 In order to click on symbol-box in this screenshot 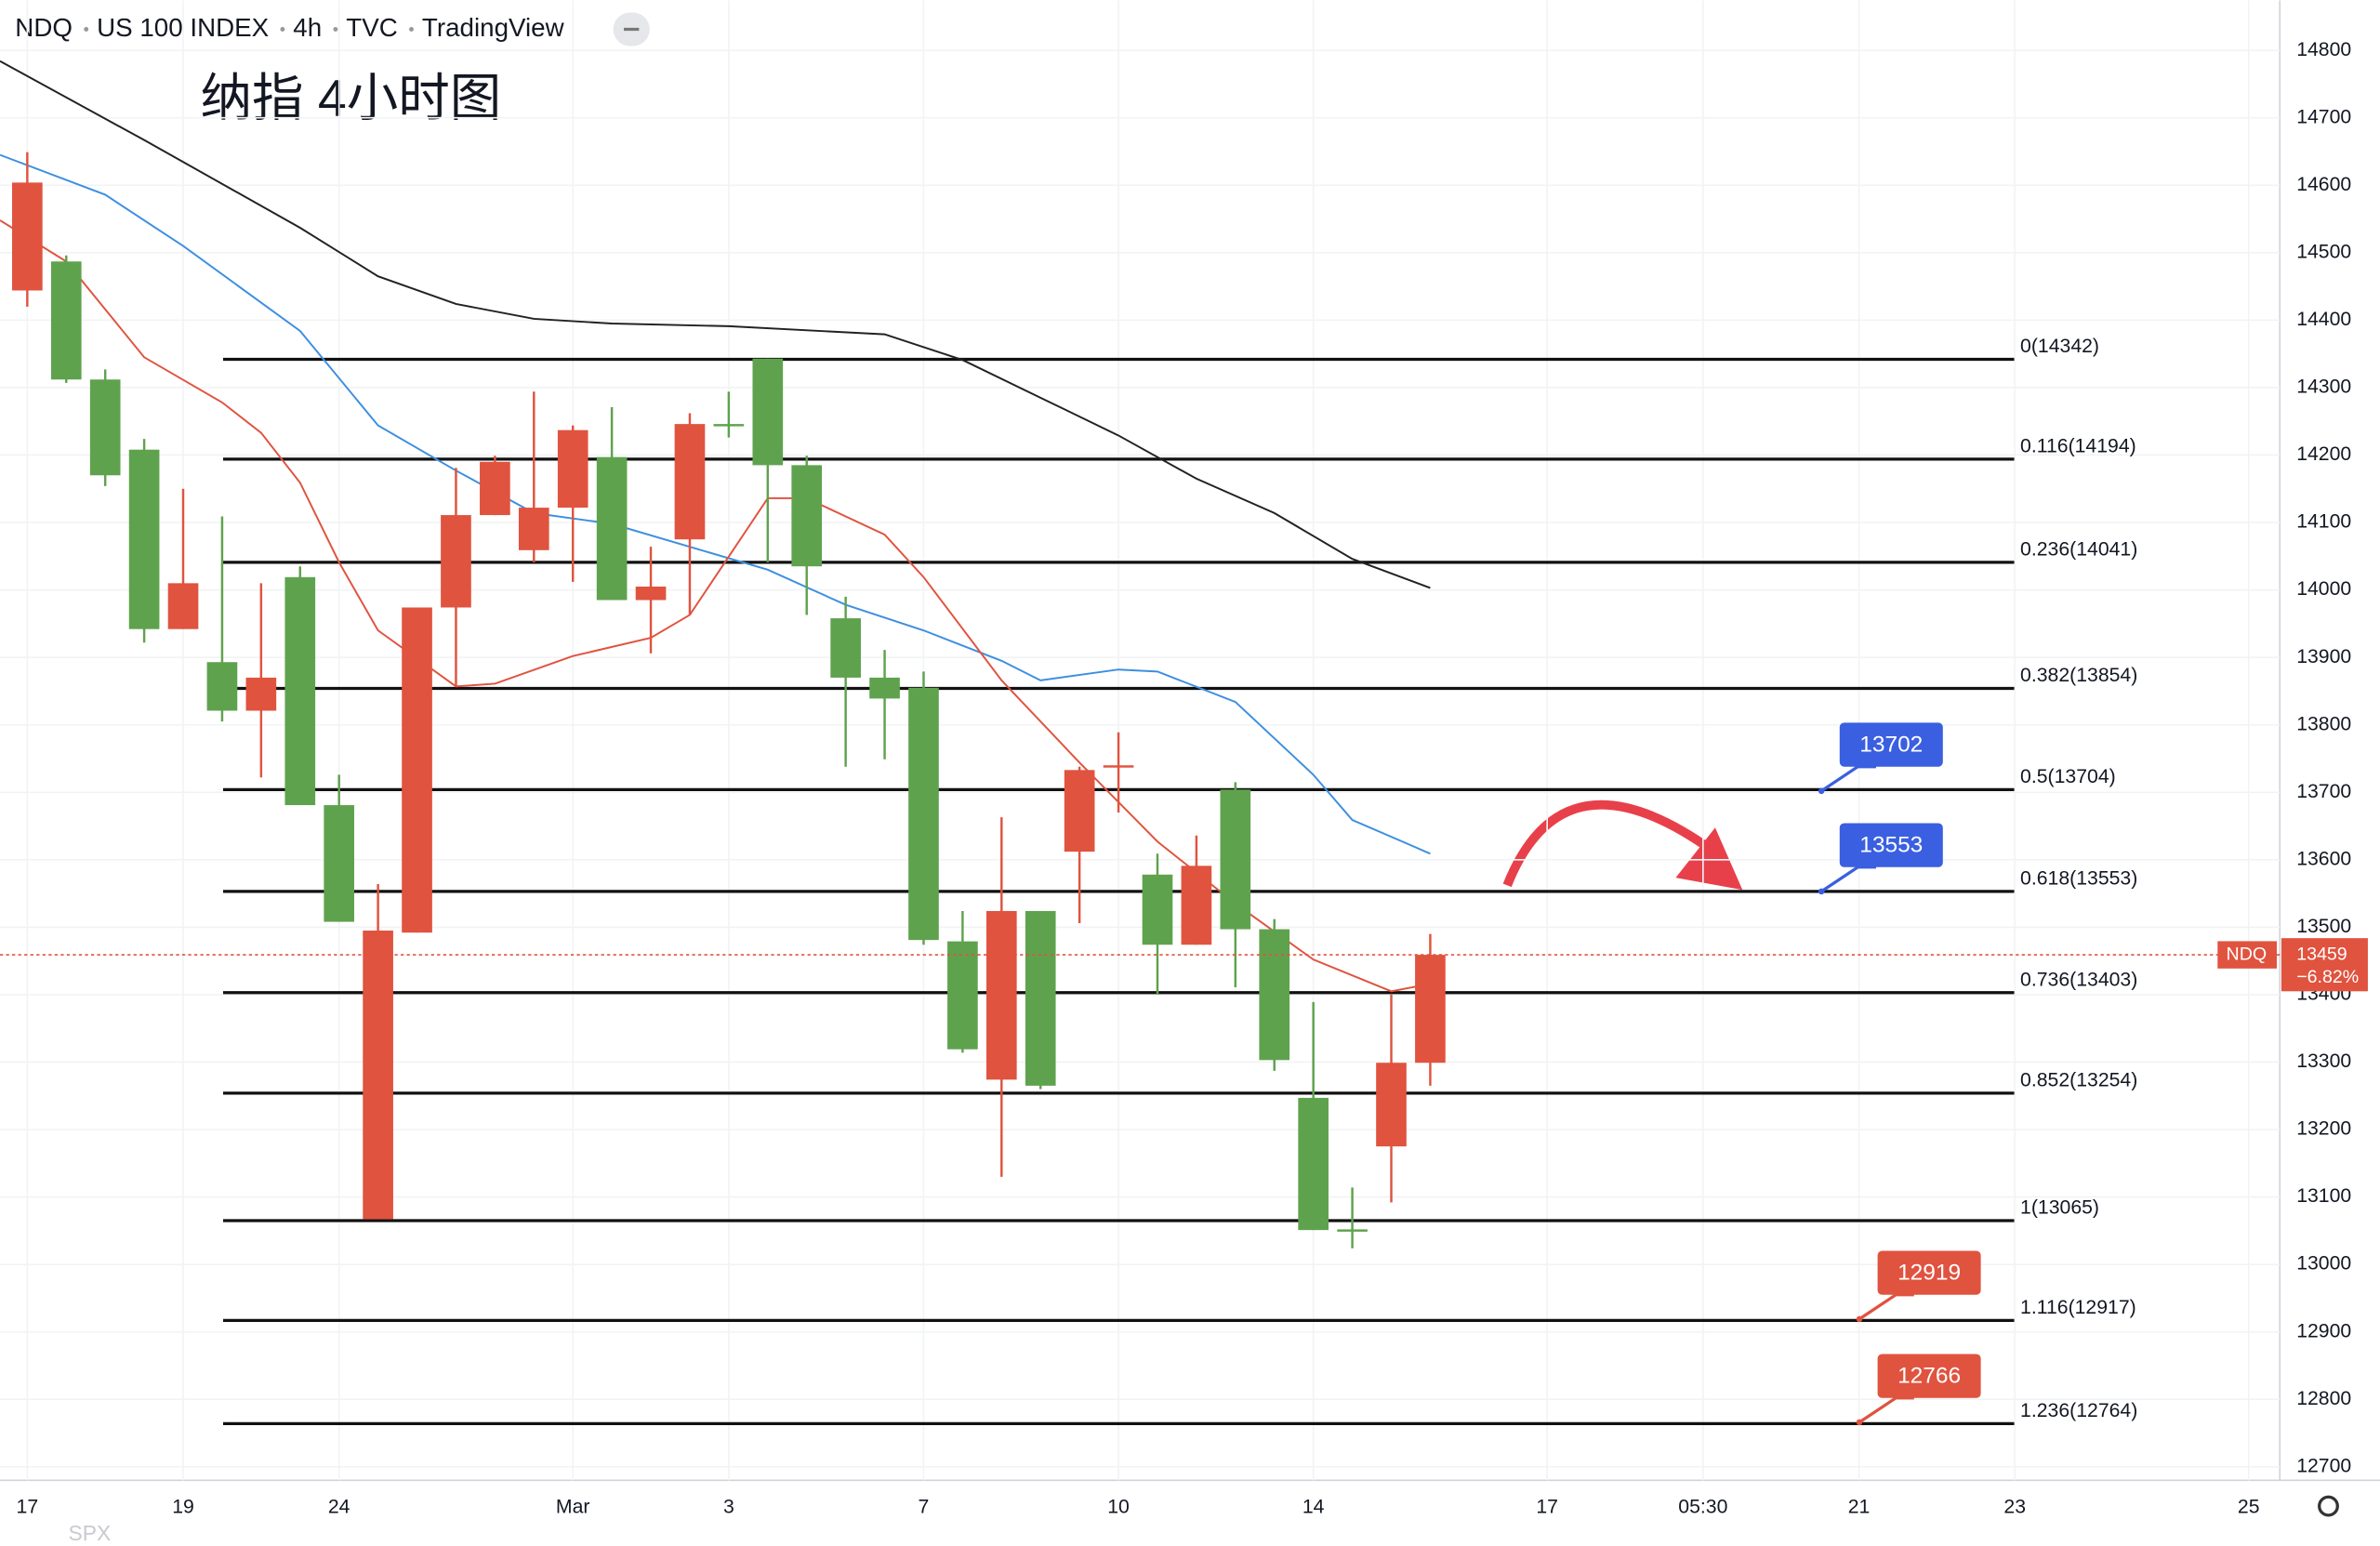, I will do `click(2247, 955)`.